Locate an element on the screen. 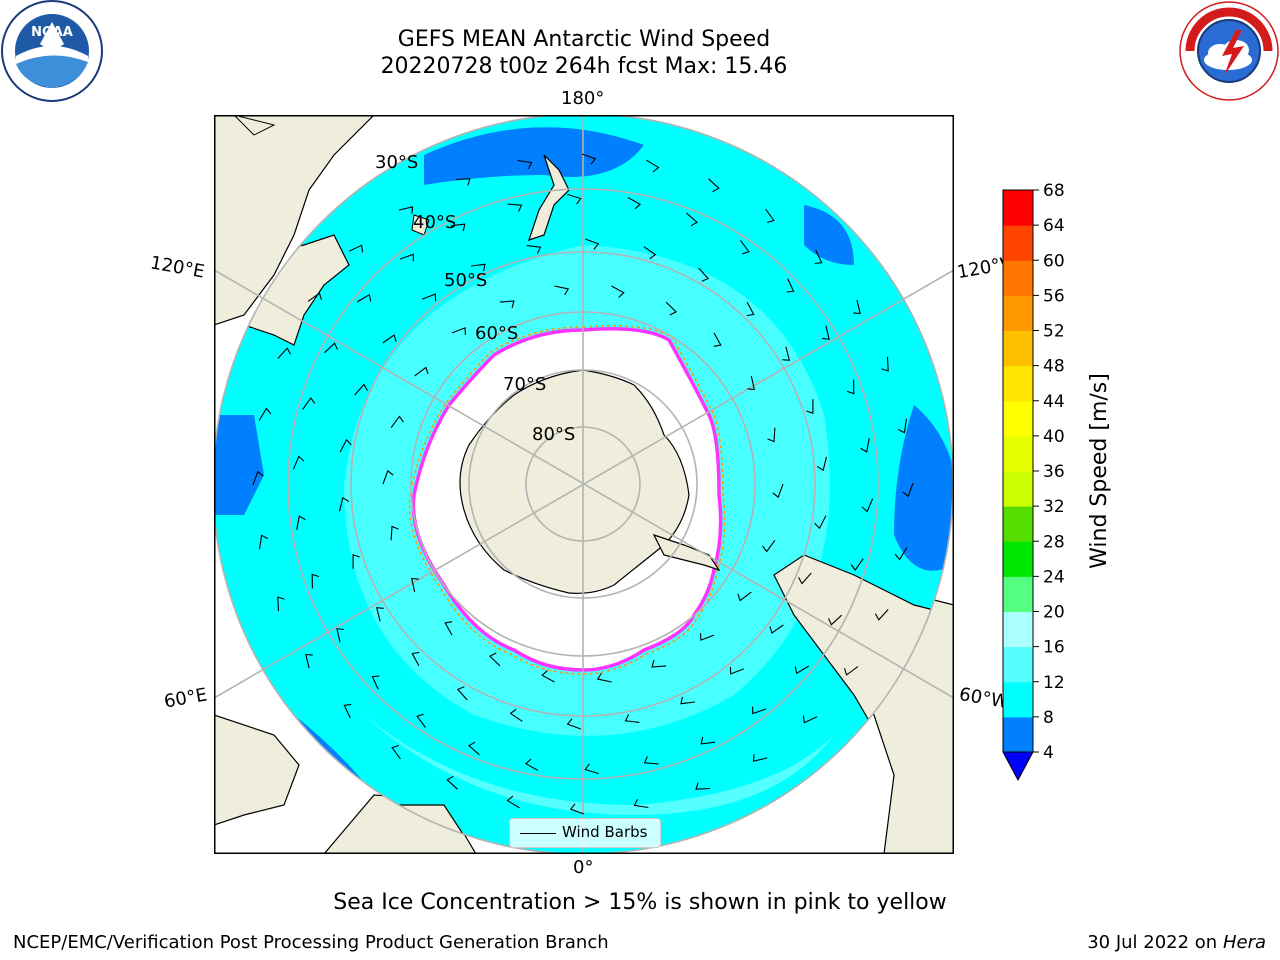 The height and width of the screenshot is (960, 1280). colorbar-tick-label: 68 is located at coordinates (1054, 191).